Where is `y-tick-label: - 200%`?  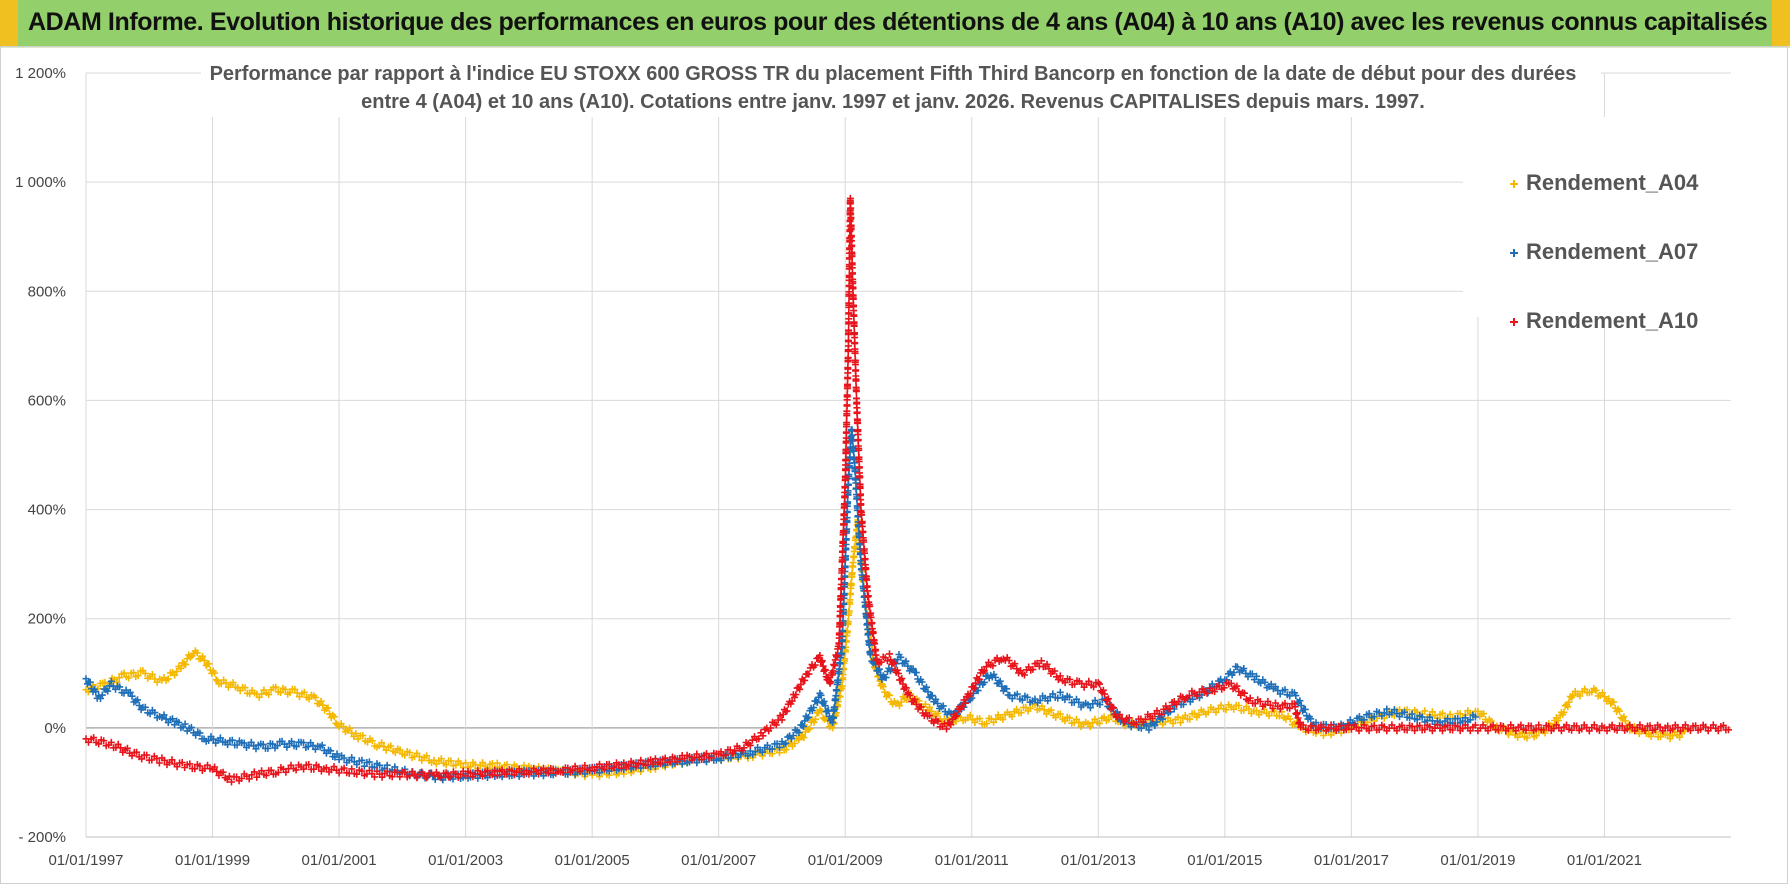 y-tick-label: - 200% is located at coordinates (42, 837).